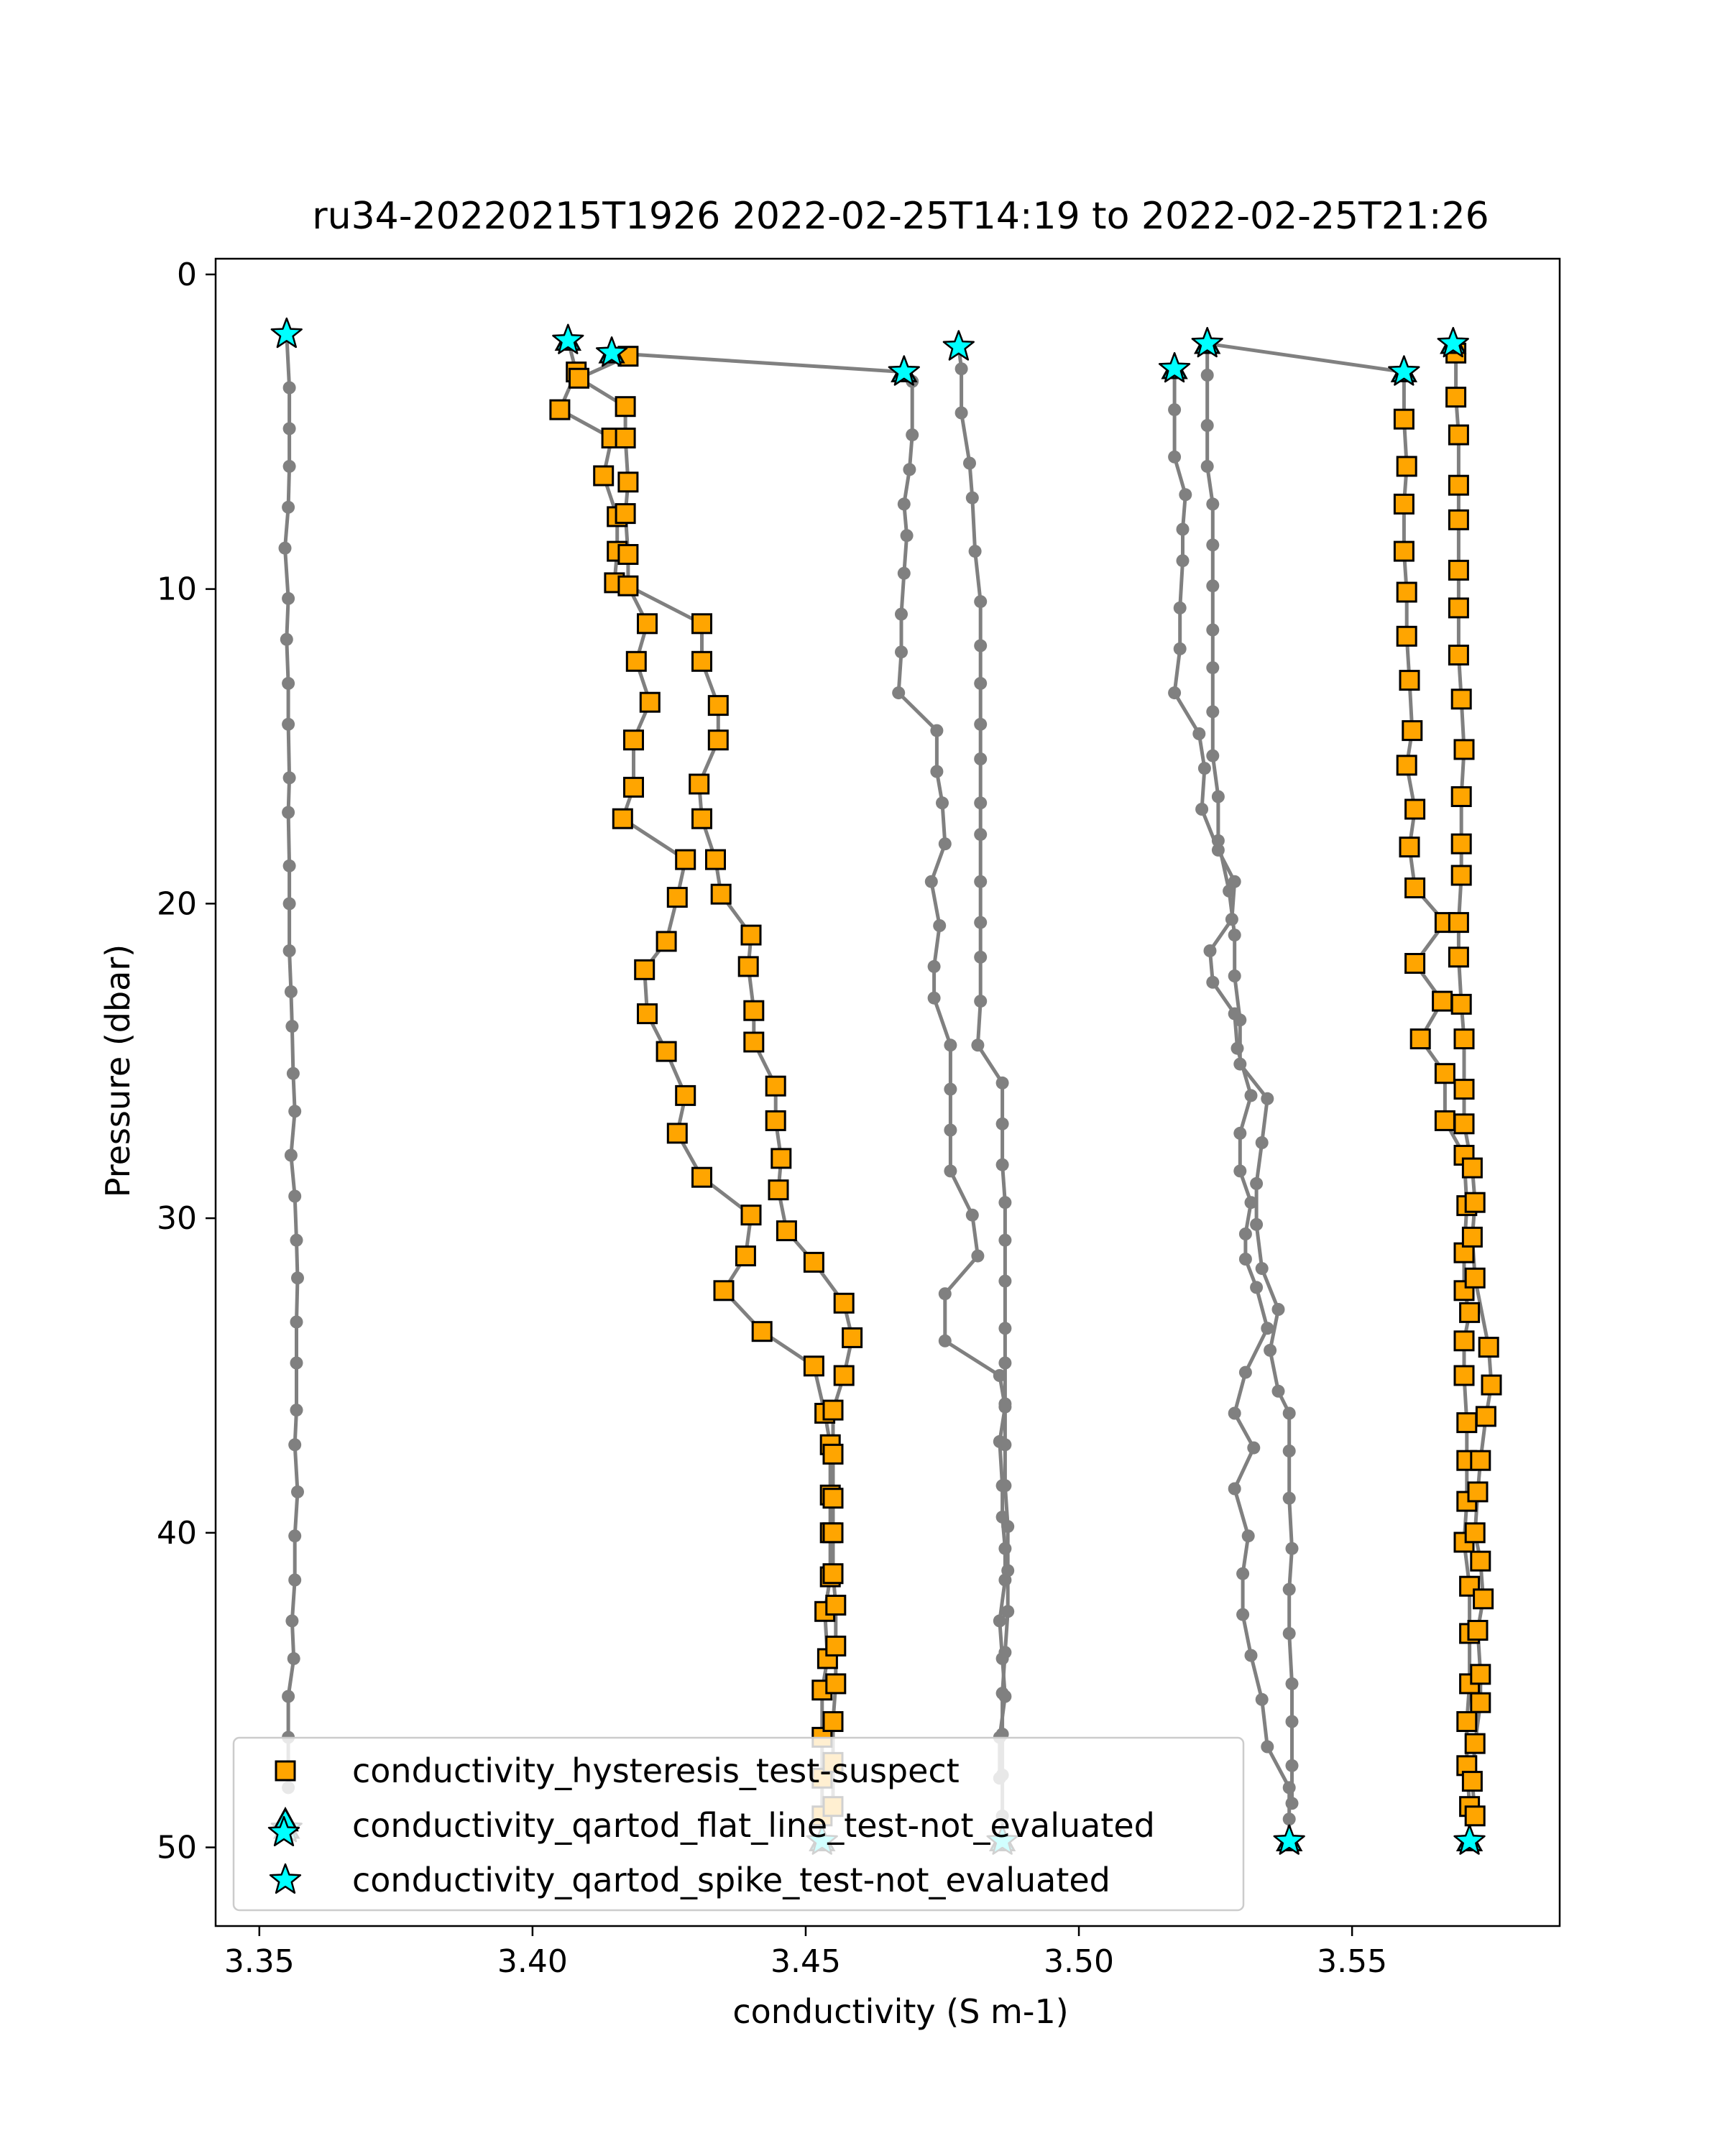 This screenshot has width=1725, height=2156. I want to click on legend-marker-flat-line-overlap, so click(283, 1831).